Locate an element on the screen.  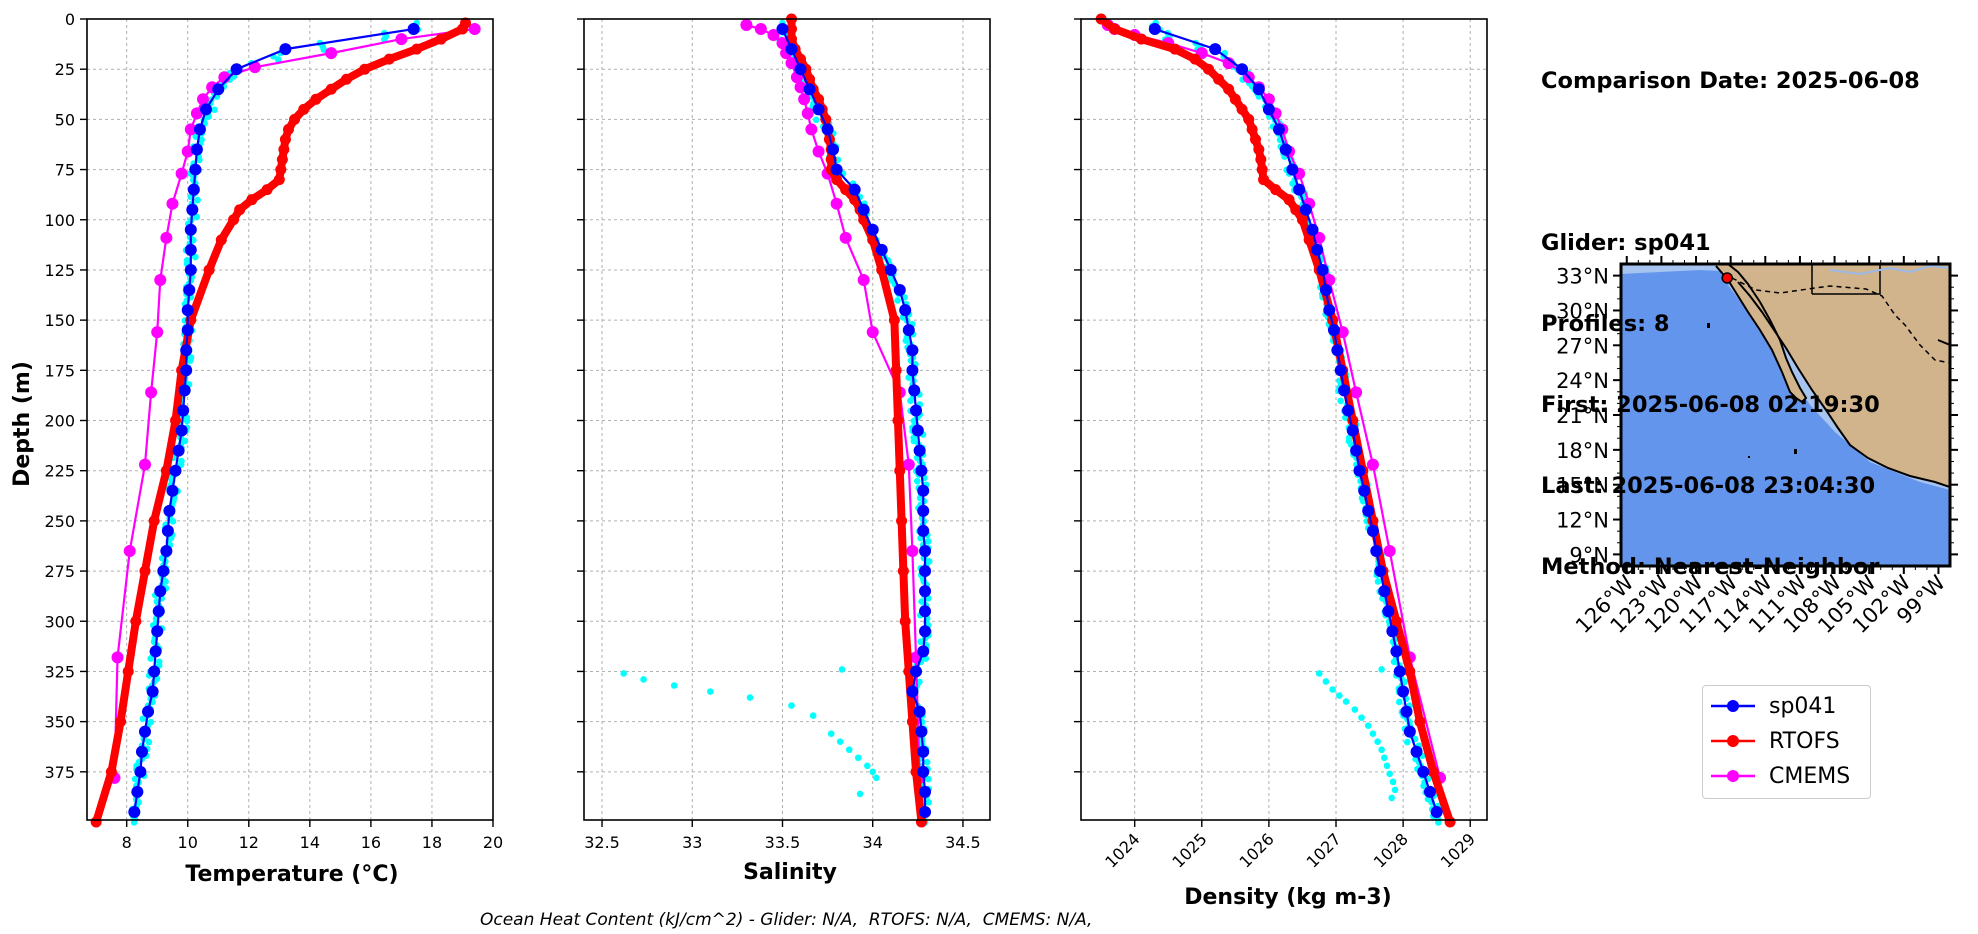
x-tick-label: 33.5 is located at coordinates (783, 842).